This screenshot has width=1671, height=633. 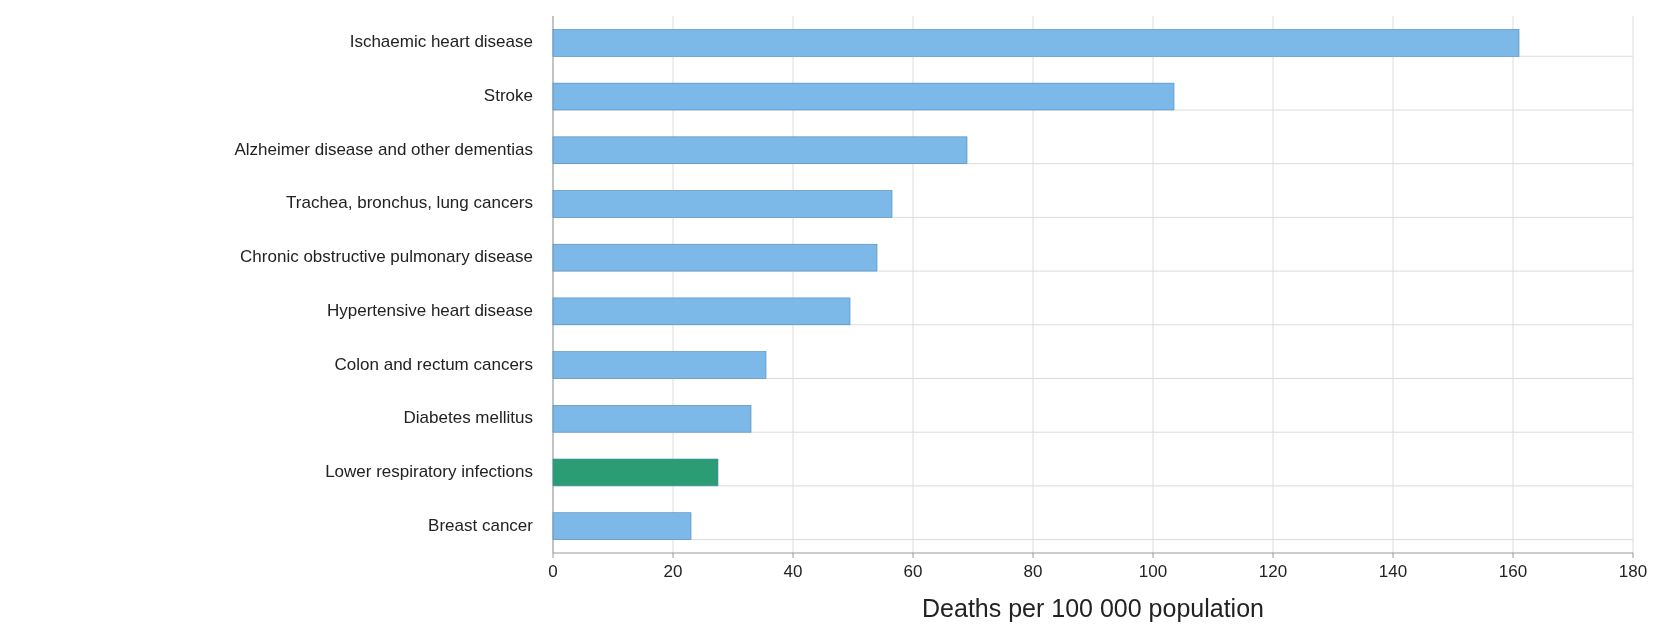 I want to click on x-tick-label: 180, so click(x=1633, y=571).